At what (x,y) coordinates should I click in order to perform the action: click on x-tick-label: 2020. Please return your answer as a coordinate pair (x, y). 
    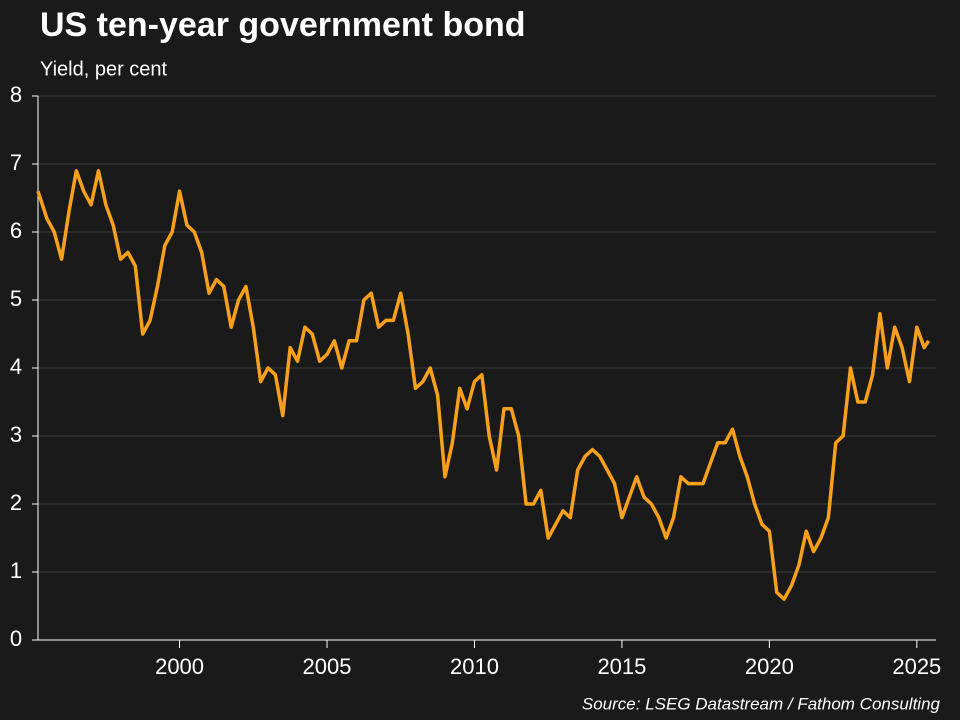
    Looking at the image, I should click on (769, 666).